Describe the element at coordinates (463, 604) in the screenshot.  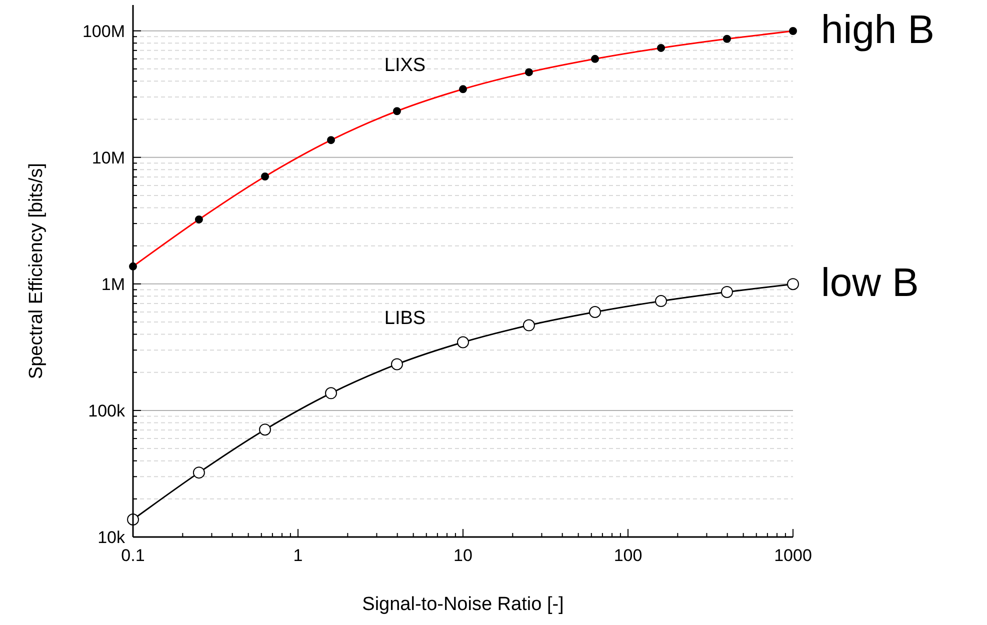
I see `x-axis-title: Signal-to-Noise Ratio [-]` at that location.